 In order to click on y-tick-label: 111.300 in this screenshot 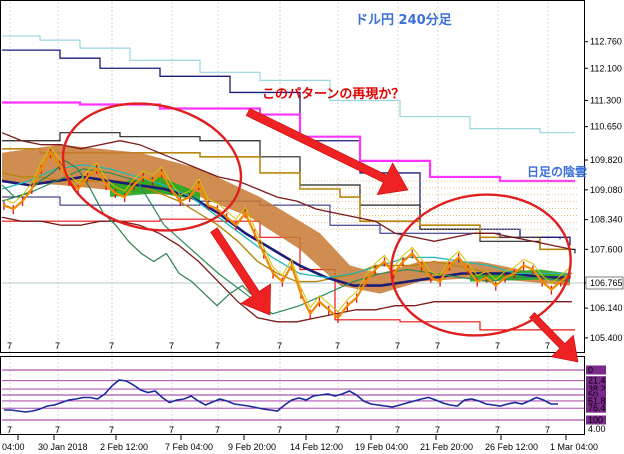, I will do `click(605, 100)`.